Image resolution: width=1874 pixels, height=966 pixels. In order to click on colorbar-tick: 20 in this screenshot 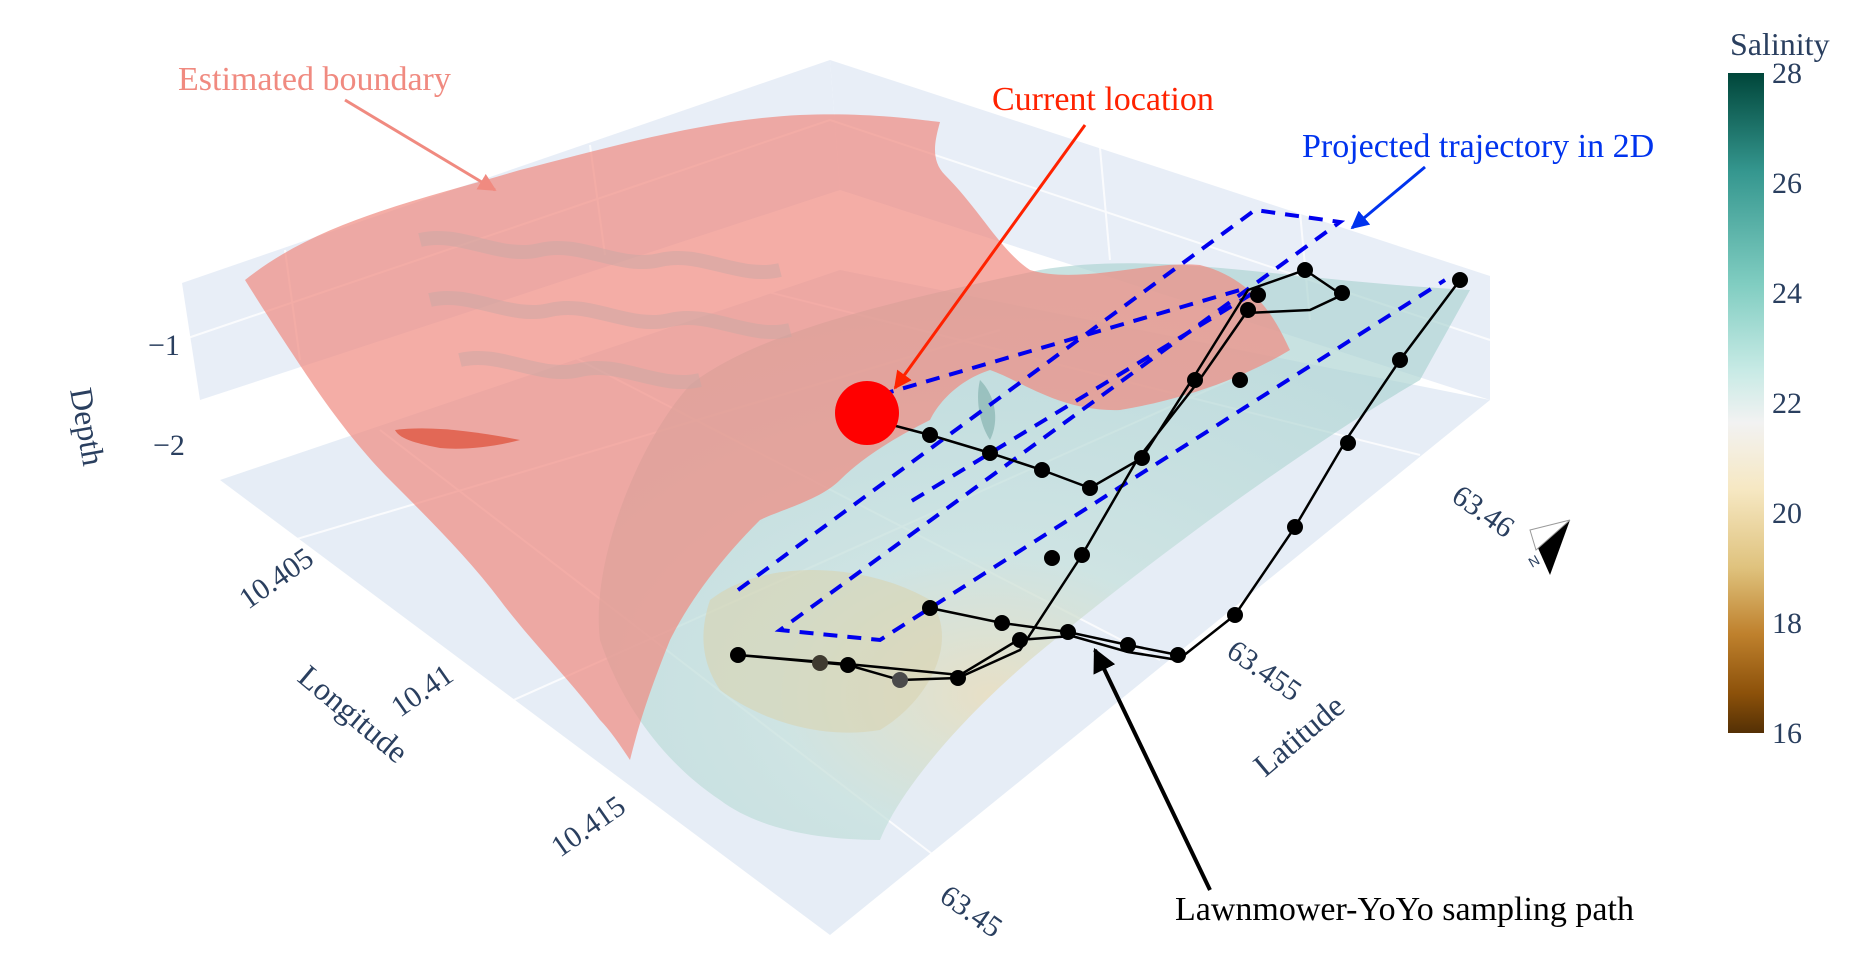, I will do `click(1787, 513)`.